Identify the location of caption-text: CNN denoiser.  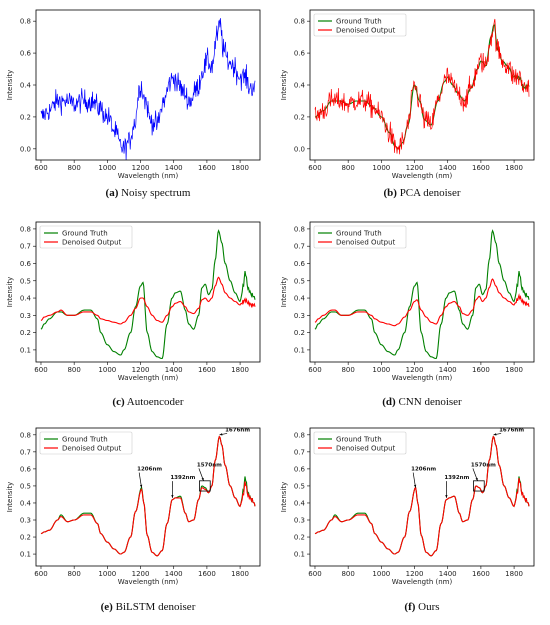
(429, 402).